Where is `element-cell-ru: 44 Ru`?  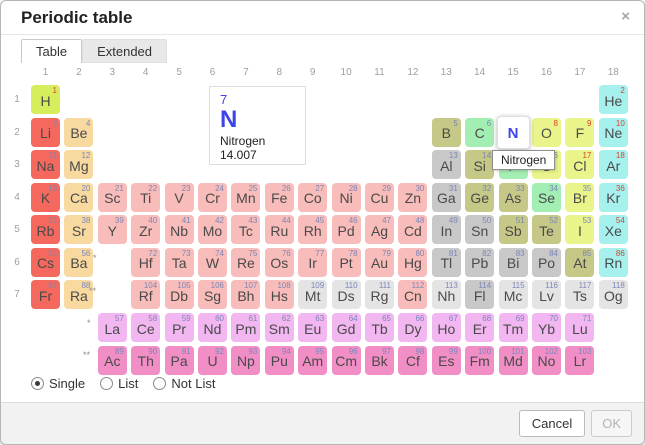 element-cell-ru: 44 Ru is located at coordinates (279, 229).